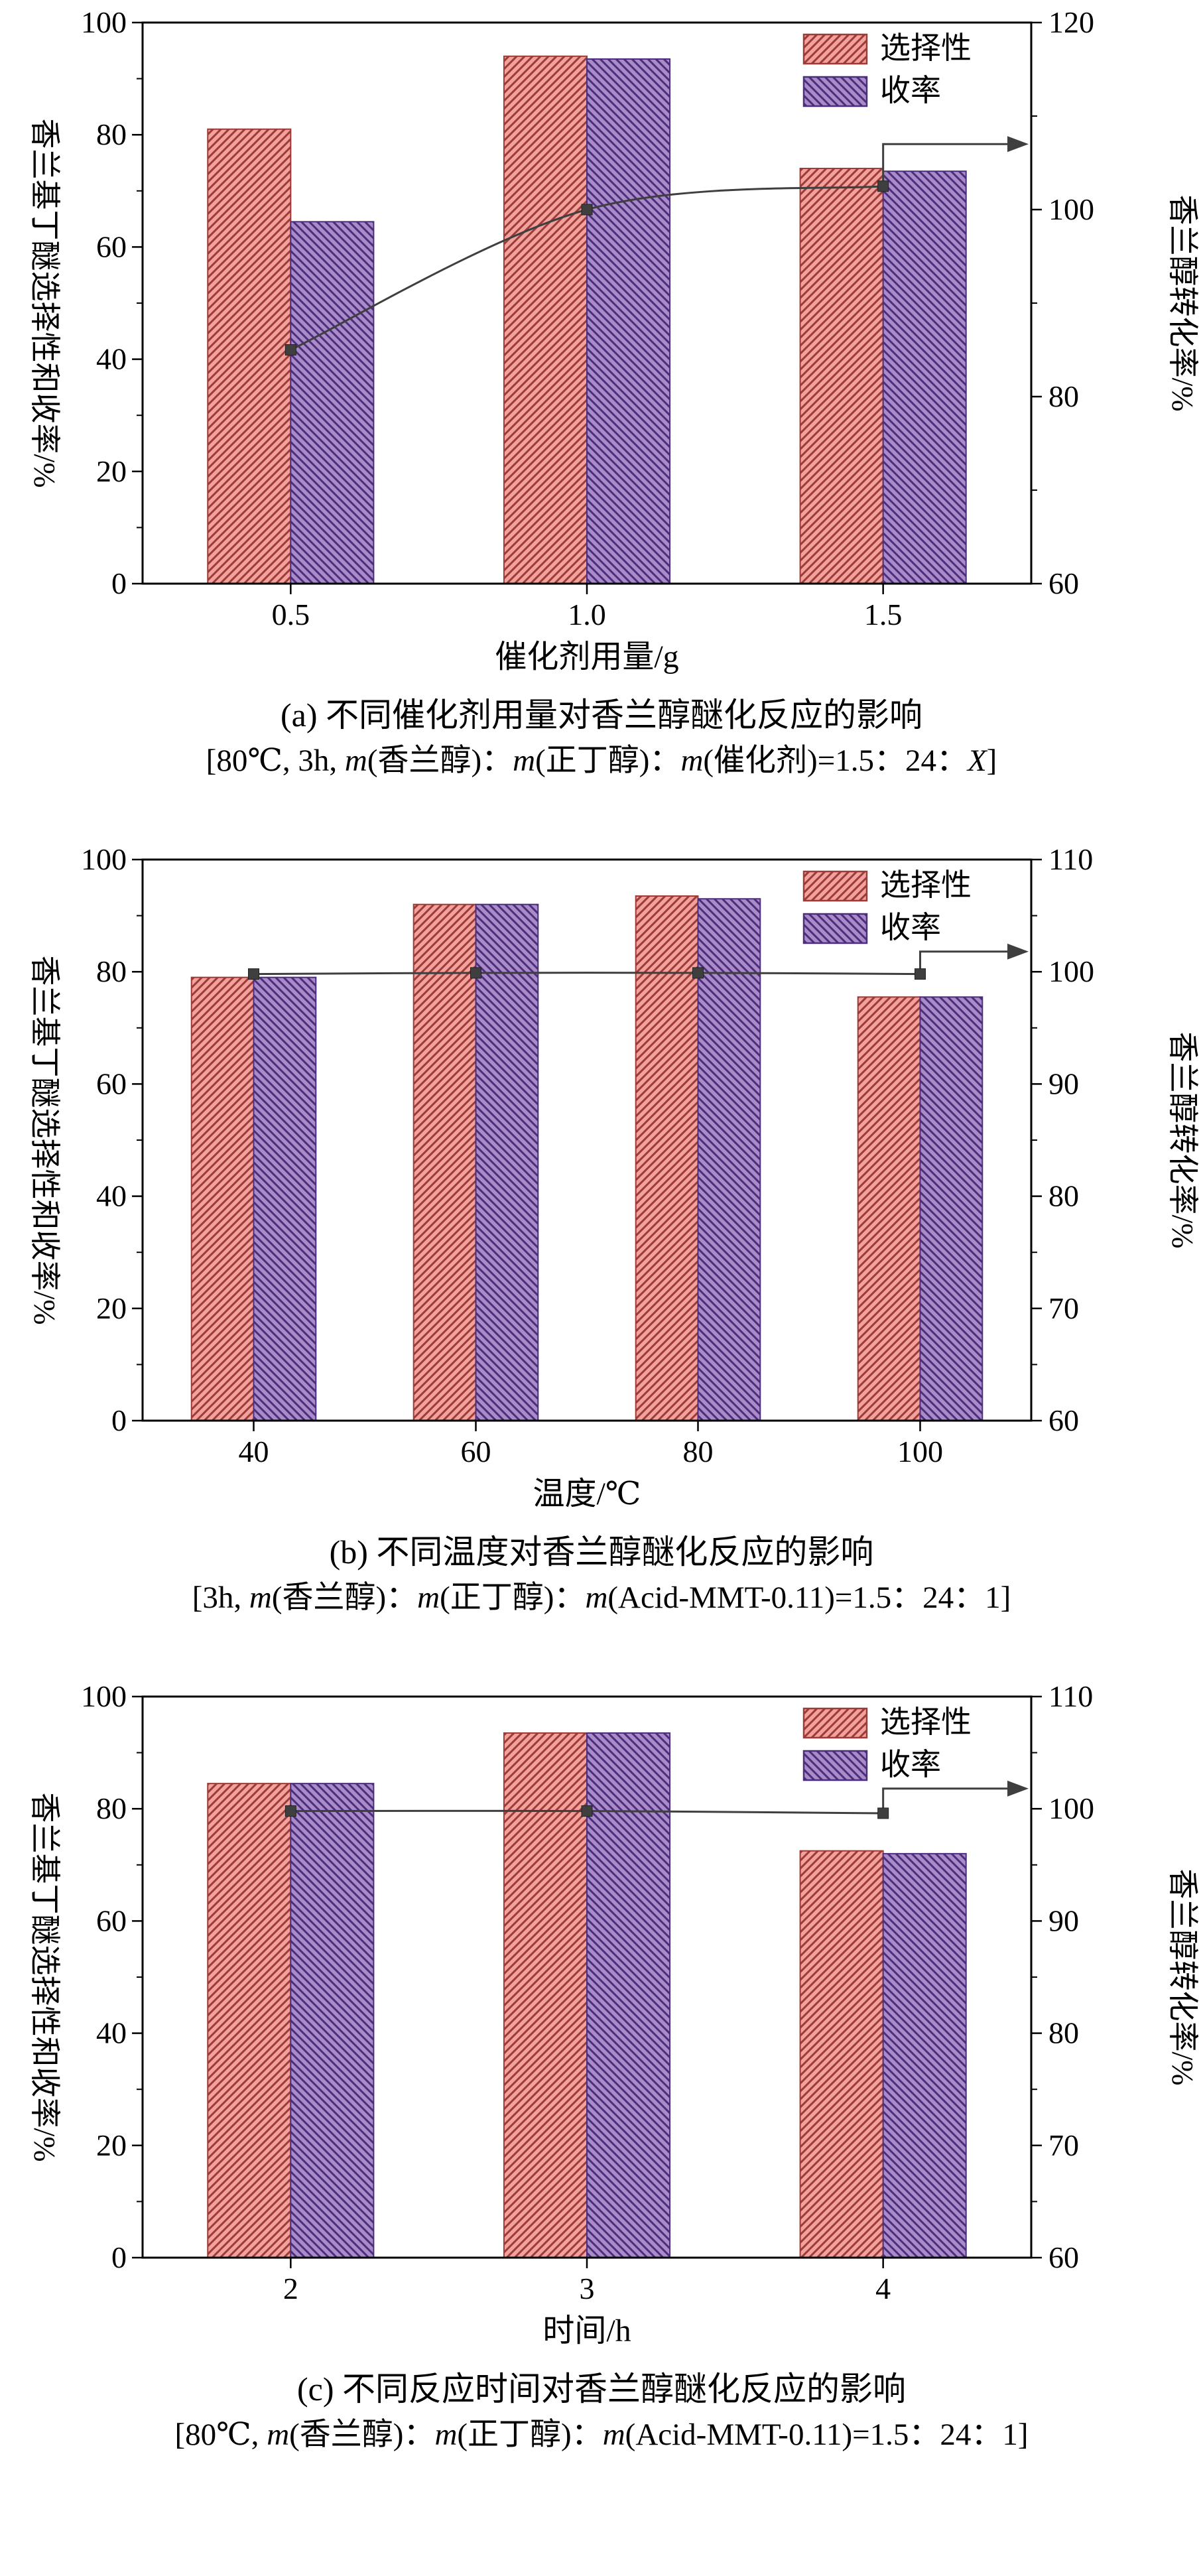 Image resolution: width=1203 pixels, height=2576 pixels. I want to click on x-tick-label: 40, so click(254, 1452).